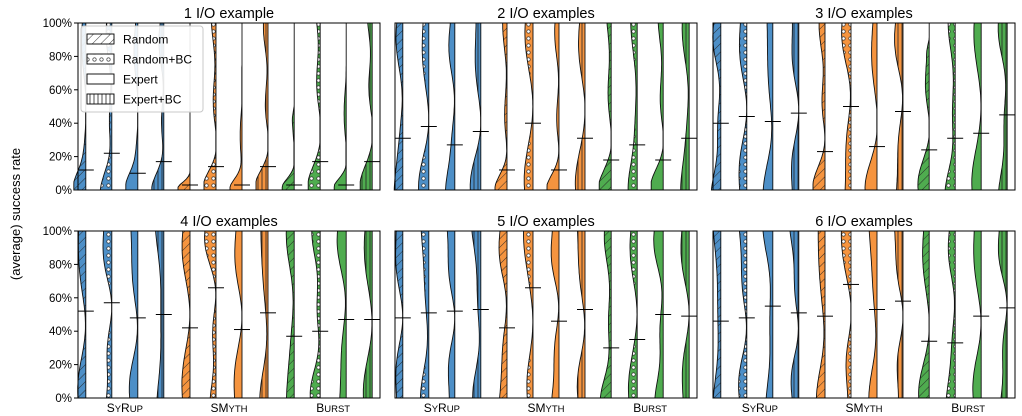 The image size is (1022, 416). I want to click on legend-box, so click(142, 69).